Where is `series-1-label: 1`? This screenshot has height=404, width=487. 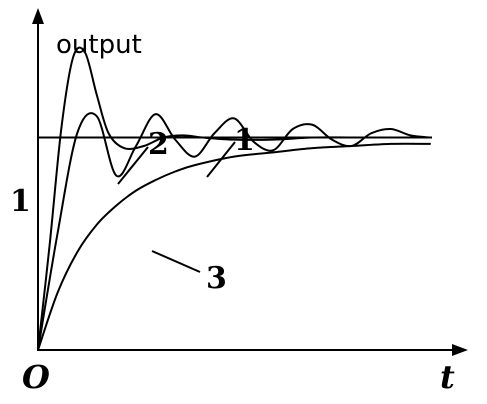
series-1-label: 1 is located at coordinates (244, 140).